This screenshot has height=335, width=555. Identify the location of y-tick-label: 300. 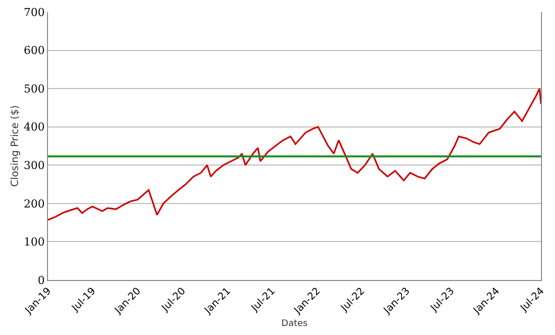
(34, 165).